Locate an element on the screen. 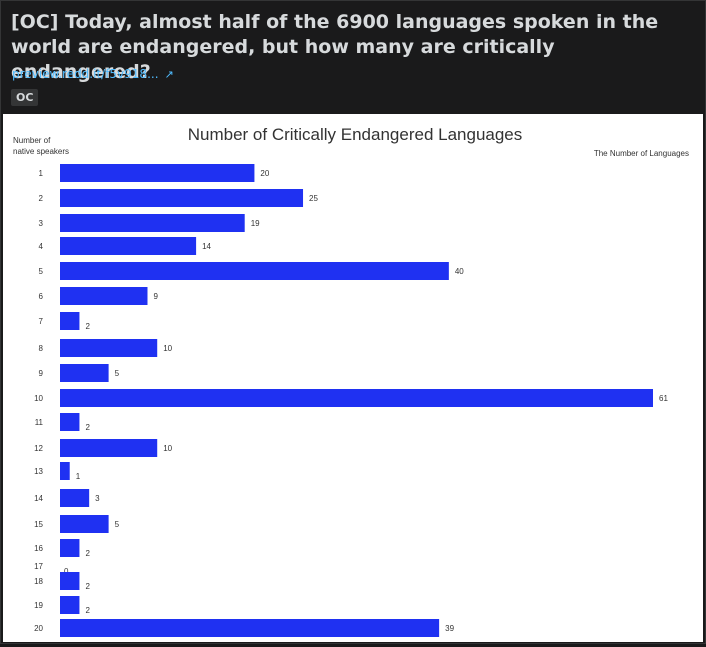 The height and width of the screenshot is (647, 706). category-label: 8 is located at coordinates (41, 348).